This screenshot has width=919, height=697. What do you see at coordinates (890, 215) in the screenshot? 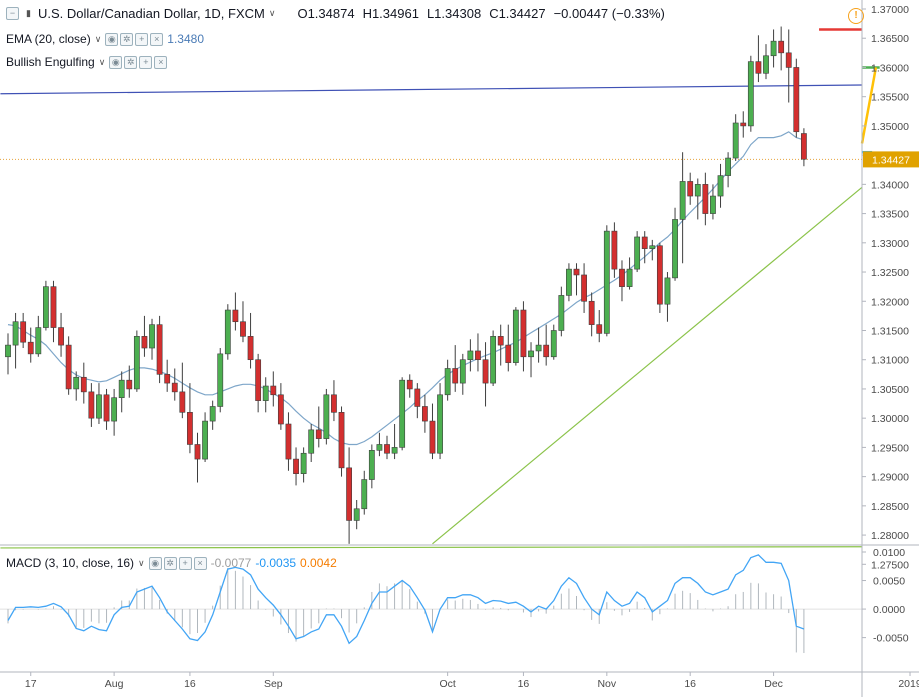
I see `y-tick-label: 1.33500` at bounding box center [890, 215].